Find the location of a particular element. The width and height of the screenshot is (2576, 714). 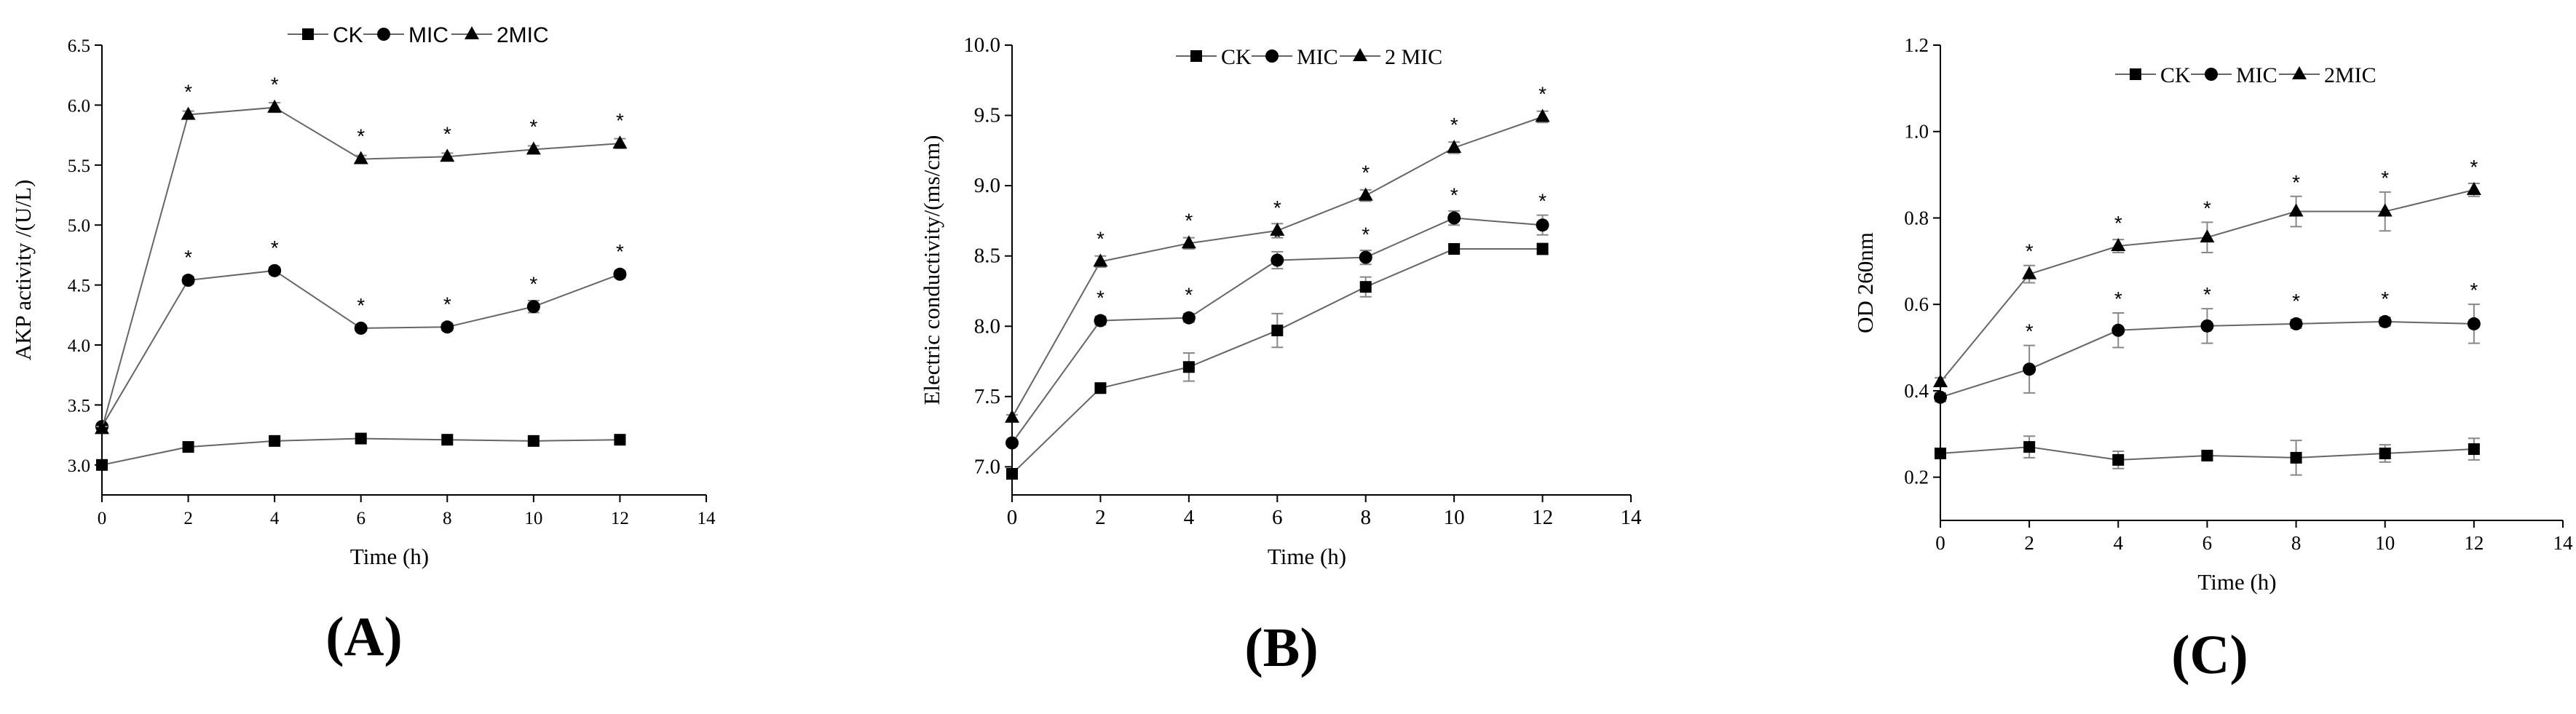

y-tick-label: 6.5 is located at coordinates (79, 46).